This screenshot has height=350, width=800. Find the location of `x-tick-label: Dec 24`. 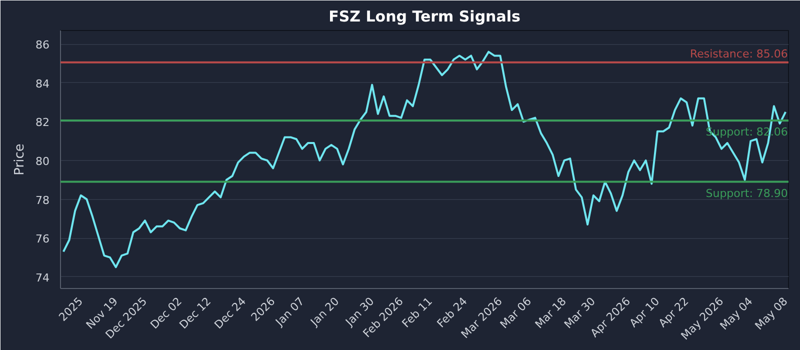

x-tick-label: Dec 24 is located at coordinates (230, 313).